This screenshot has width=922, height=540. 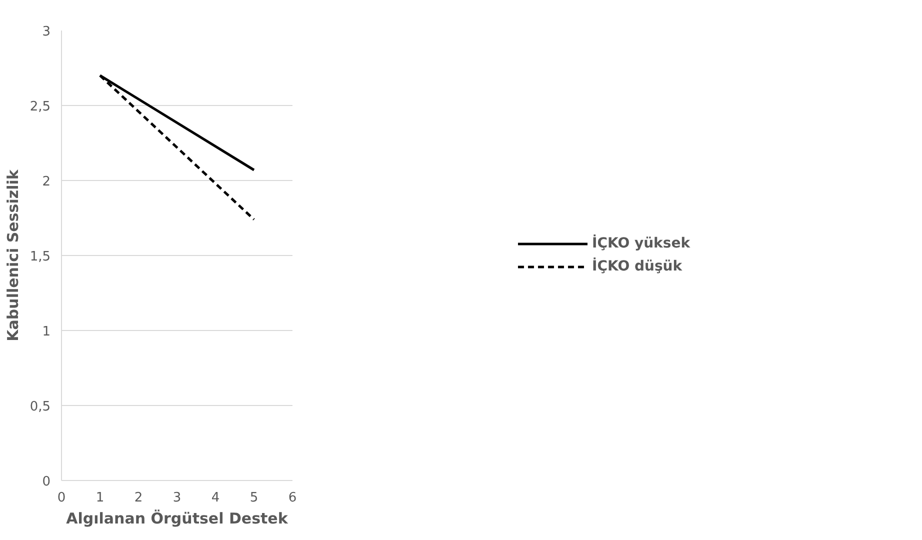 What do you see at coordinates (46, 332) in the screenshot?
I see `y-tick-label: 1` at bounding box center [46, 332].